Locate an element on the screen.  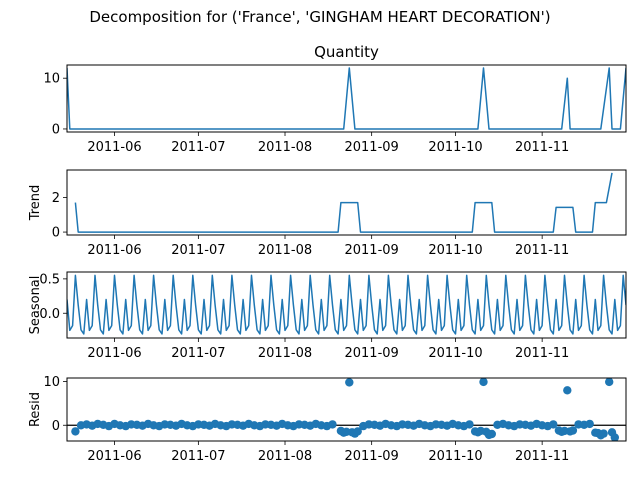
resid-ytick-label: 10 is located at coordinates (51, 382).